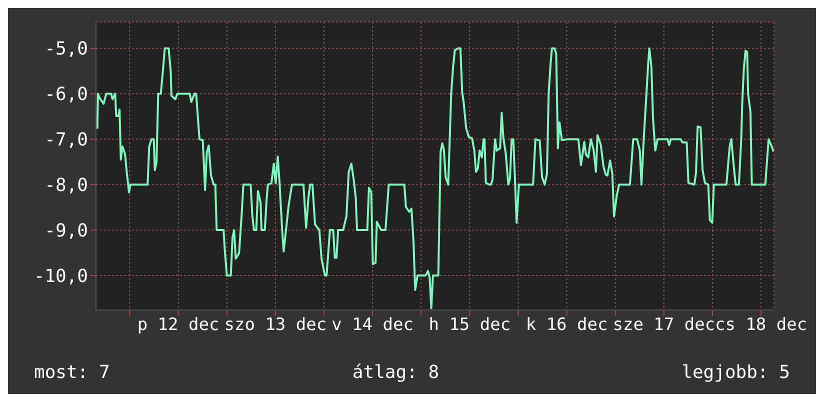 The image size is (824, 402). Describe the element at coordinates (761, 325) in the screenshot. I see `x-tick-label: cs 18 dec` at that location.